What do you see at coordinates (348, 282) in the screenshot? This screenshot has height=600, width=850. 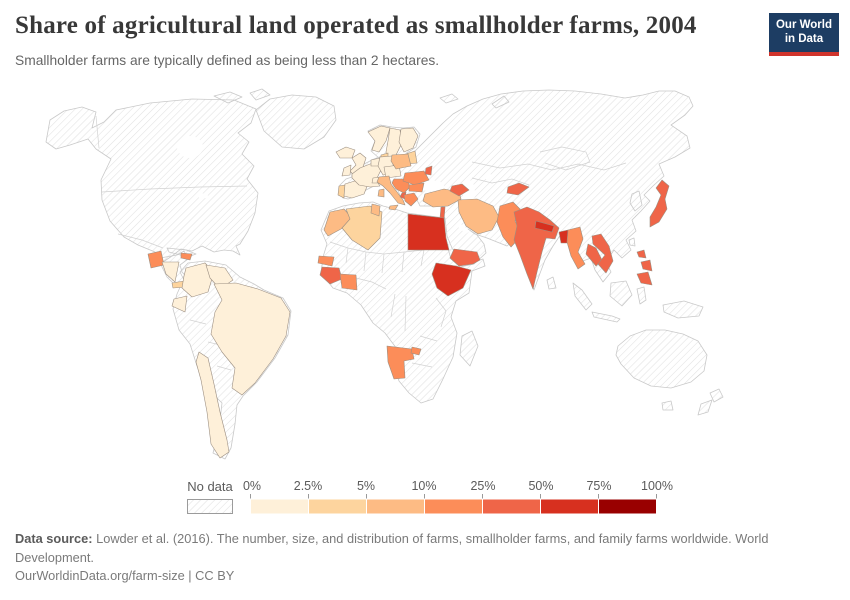 I see `country-cote-divoire` at bounding box center [348, 282].